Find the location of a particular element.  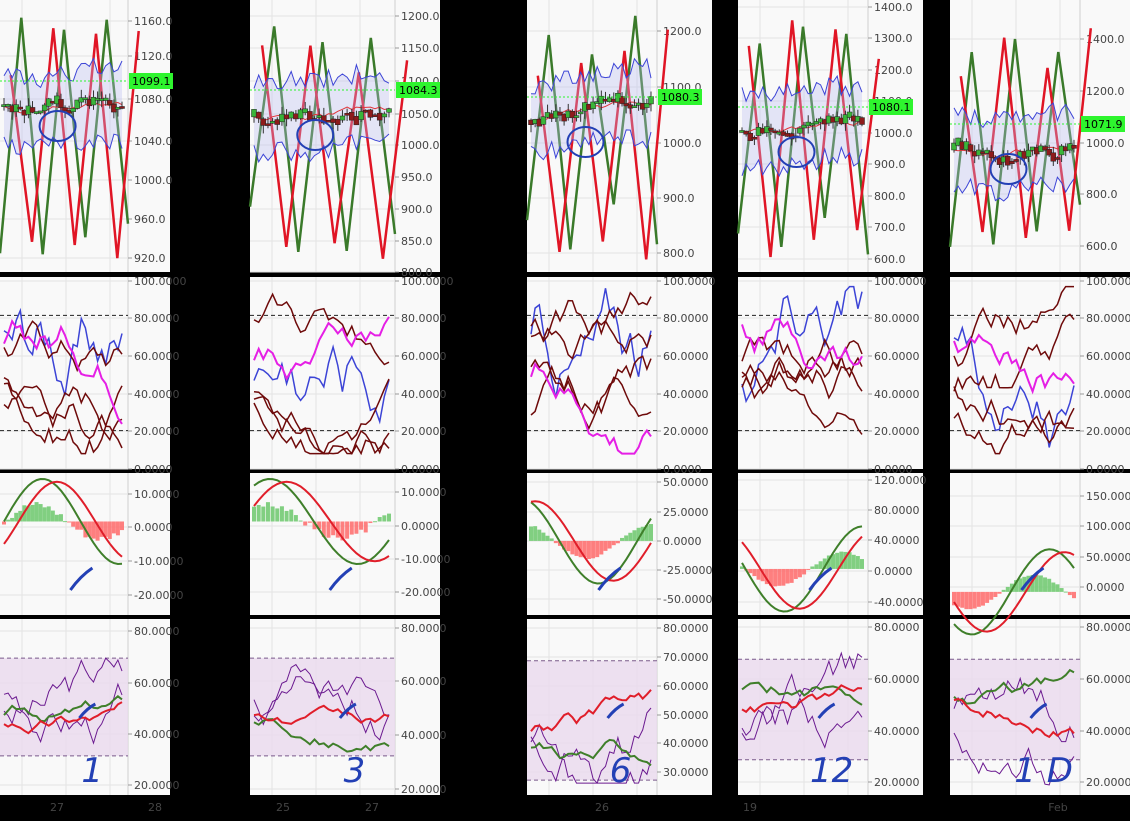

price-axis-tick-label: 1040.0 is located at coordinates (153, 141).